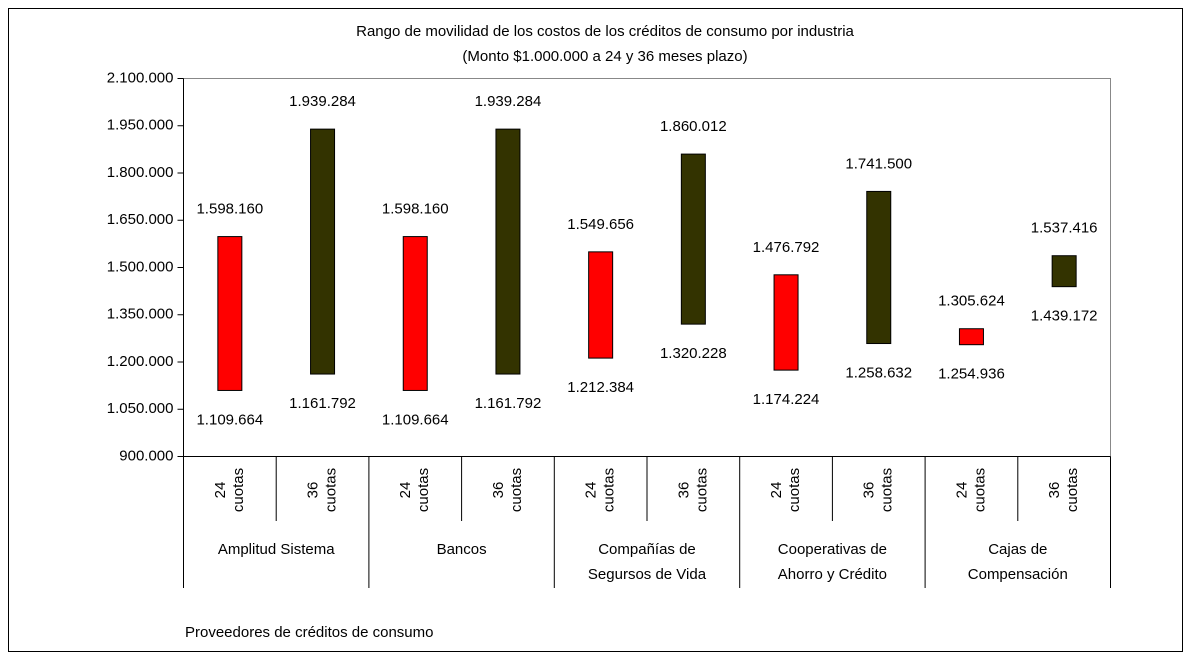 The image size is (1193, 662). Describe the element at coordinates (832, 549) in the screenshot. I see `group-label: Cooperativas de` at that location.